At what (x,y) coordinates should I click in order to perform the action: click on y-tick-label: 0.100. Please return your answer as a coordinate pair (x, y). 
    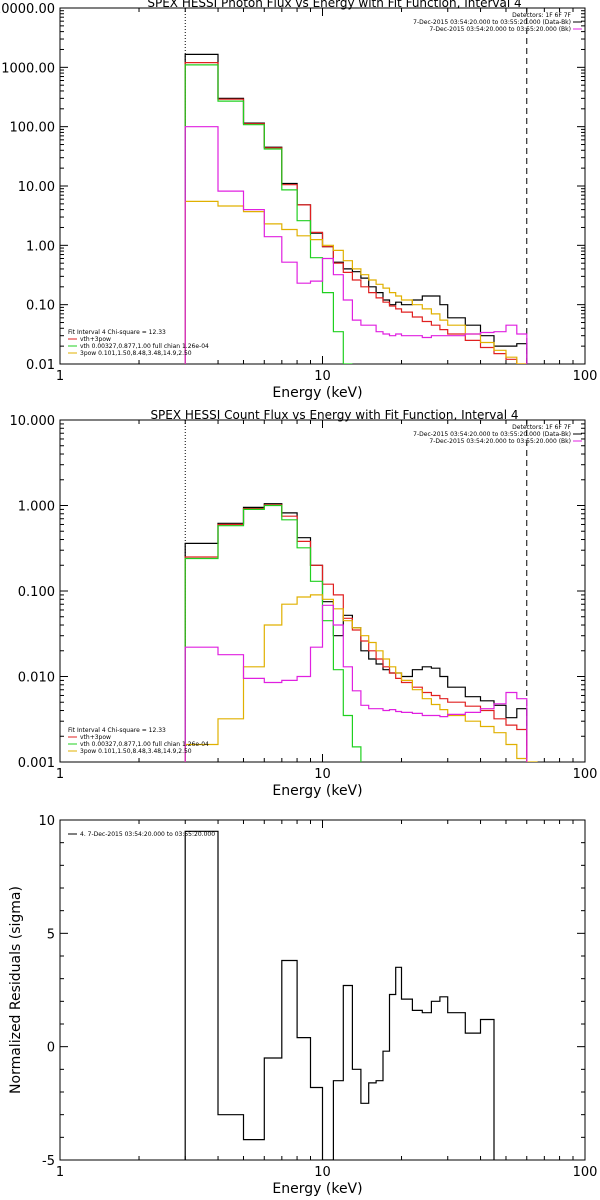
    Looking at the image, I should click on (36, 592).